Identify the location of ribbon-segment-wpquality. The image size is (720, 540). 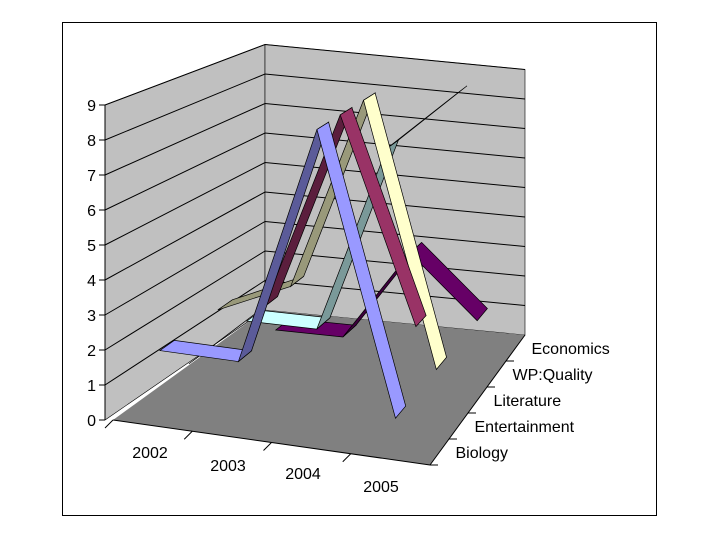
(427, 117).